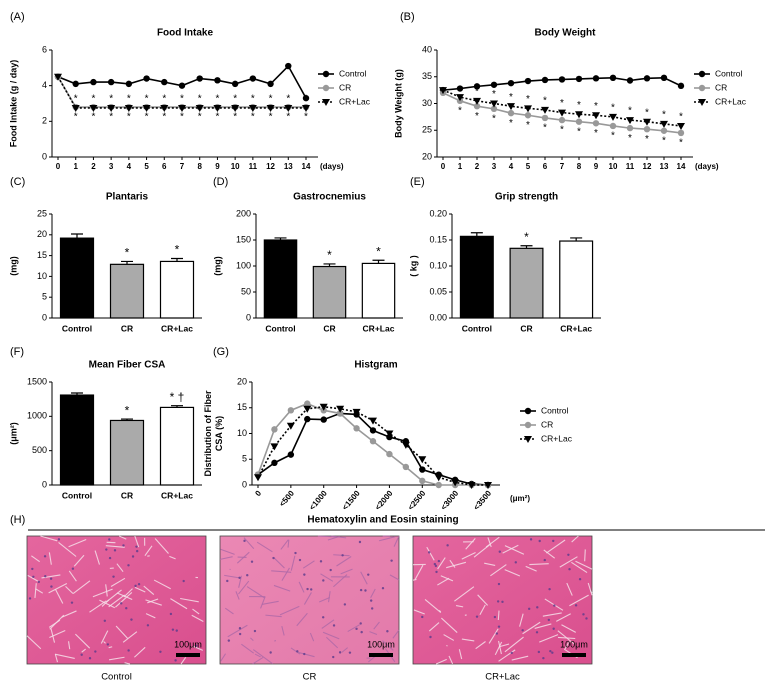  What do you see at coordinates (44, 85) in the screenshot?
I see `y-tick-label: 4` at bounding box center [44, 85].